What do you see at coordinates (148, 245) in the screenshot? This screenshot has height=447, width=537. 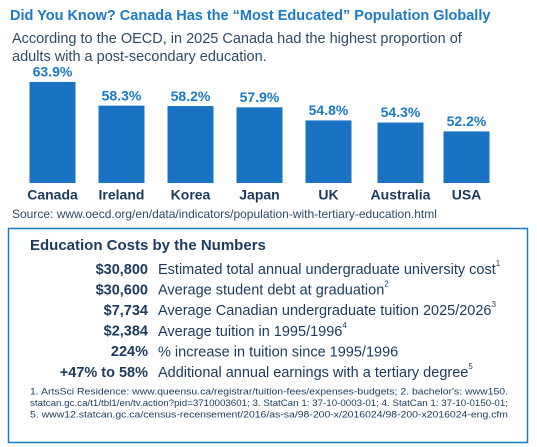 I see `costs-title: Education Costs by the Numbers` at bounding box center [148, 245].